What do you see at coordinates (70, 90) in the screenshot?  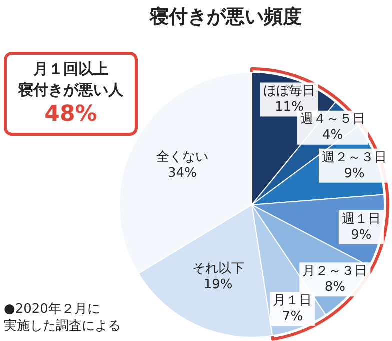 I see `text: 寝付きが悪い人` at bounding box center [70, 90].